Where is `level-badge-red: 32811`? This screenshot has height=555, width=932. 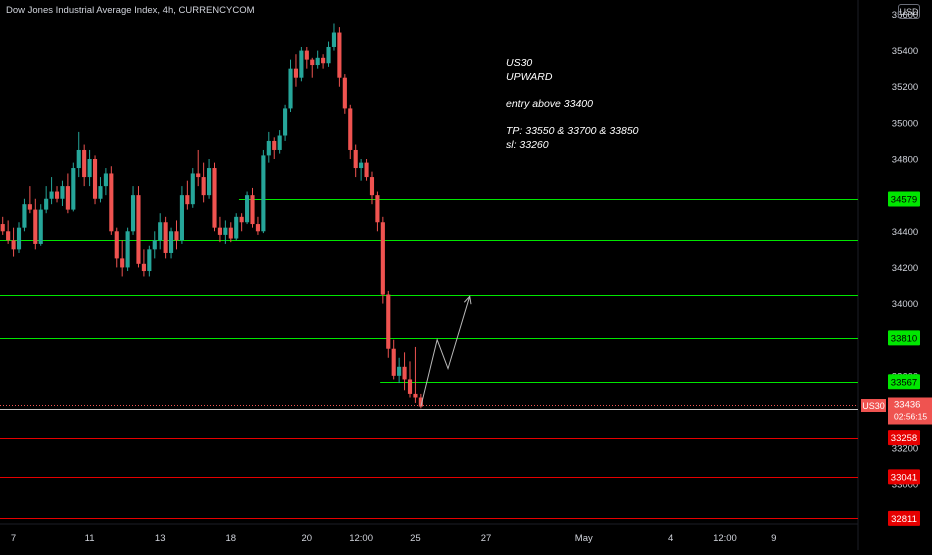 level-badge-red: 32811 is located at coordinates (904, 518).